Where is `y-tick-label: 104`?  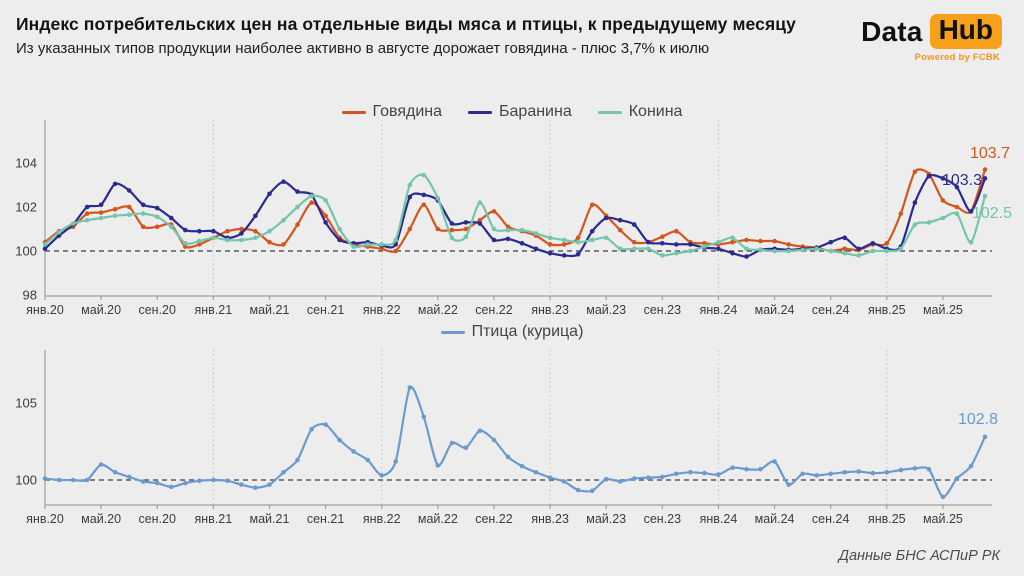 y-tick-label: 104 is located at coordinates (26, 163).